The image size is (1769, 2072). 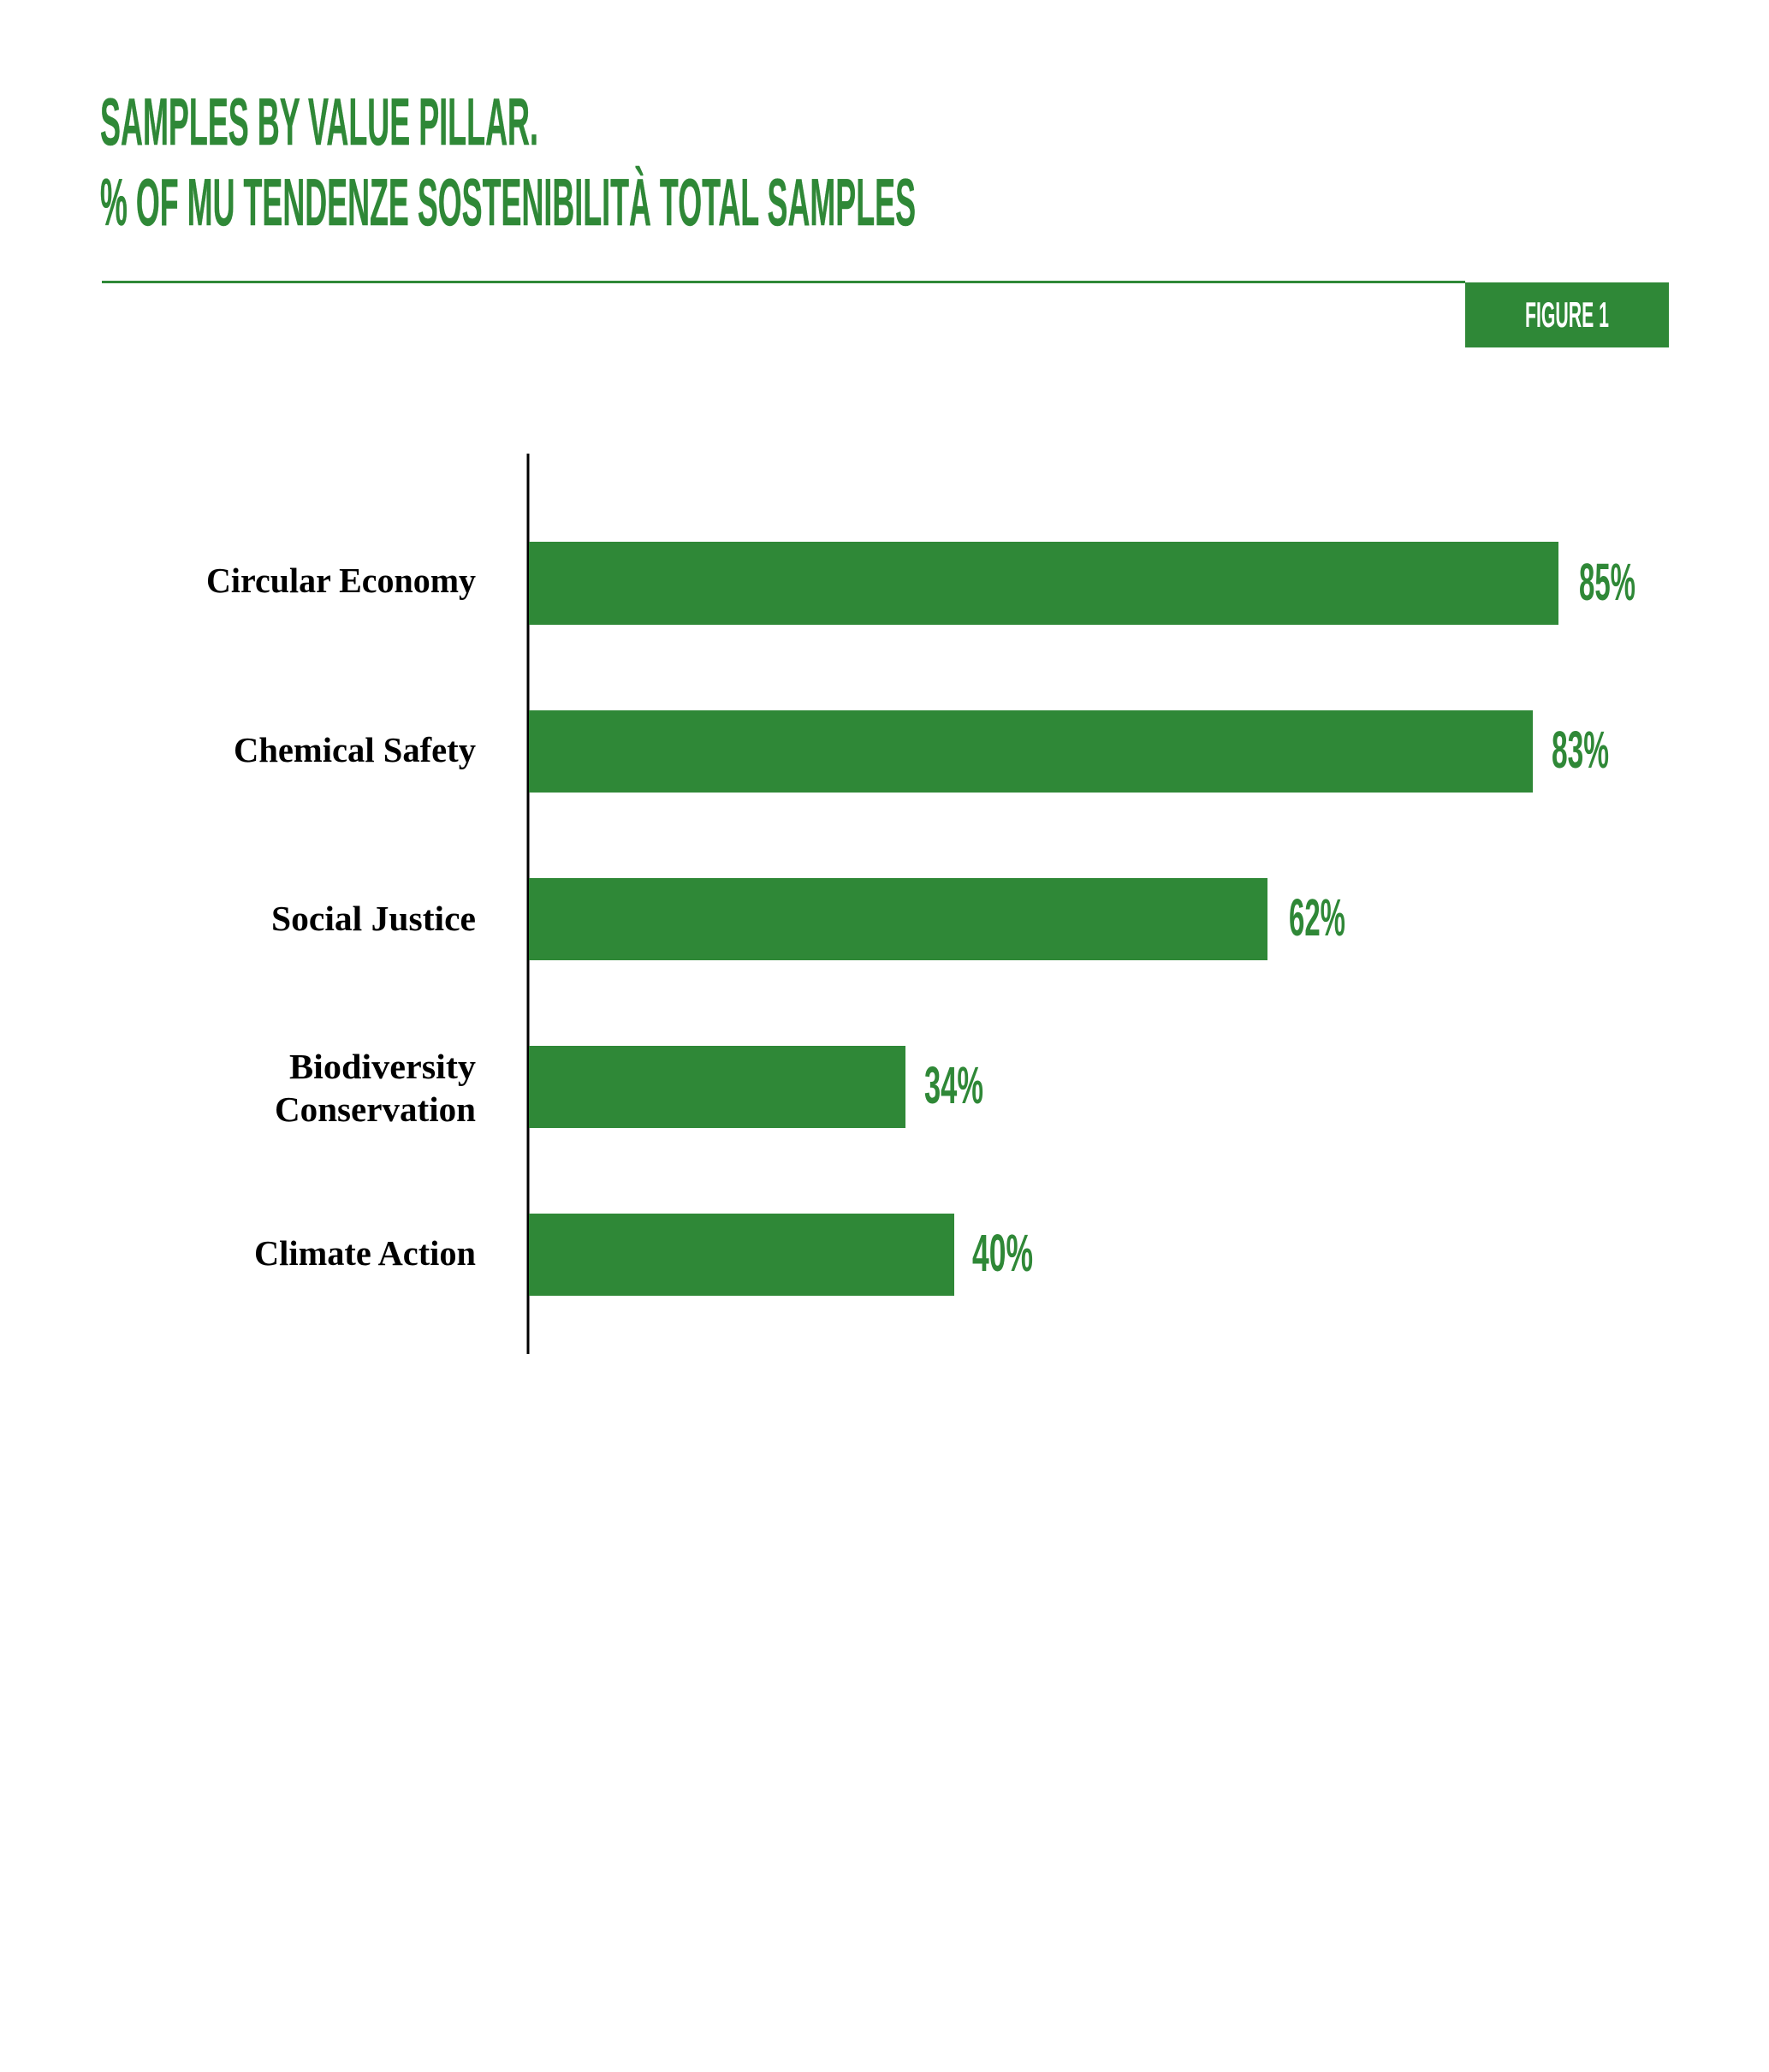 I want to click on svg-text: Climate Action, so click(x=365, y=1253).